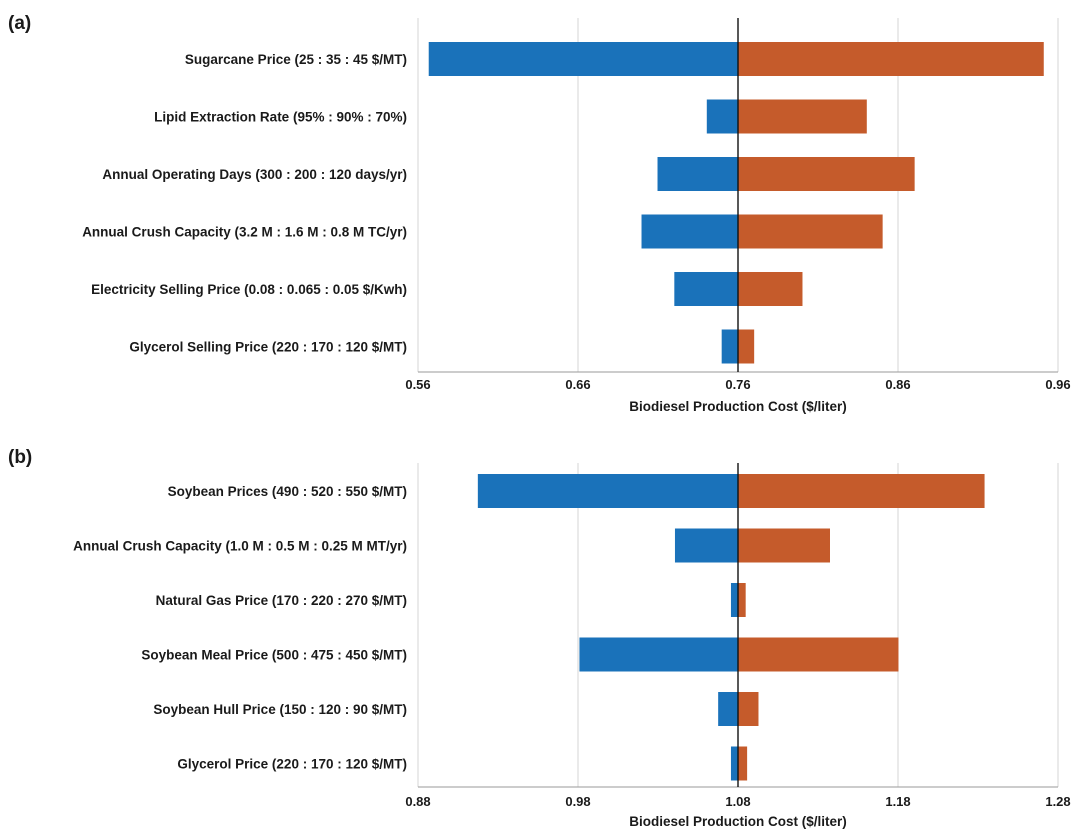 The image size is (1072, 833). Describe the element at coordinates (1057, 384) in the screenshot. I see `x-tick-label: 0.96` at that location.